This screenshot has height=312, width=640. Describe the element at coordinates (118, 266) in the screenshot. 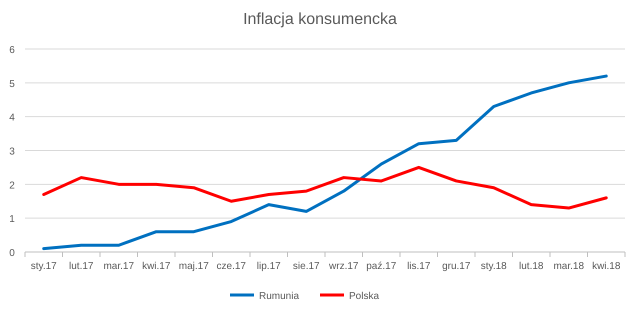

I see `x-tick-label: mar.17` at that location.